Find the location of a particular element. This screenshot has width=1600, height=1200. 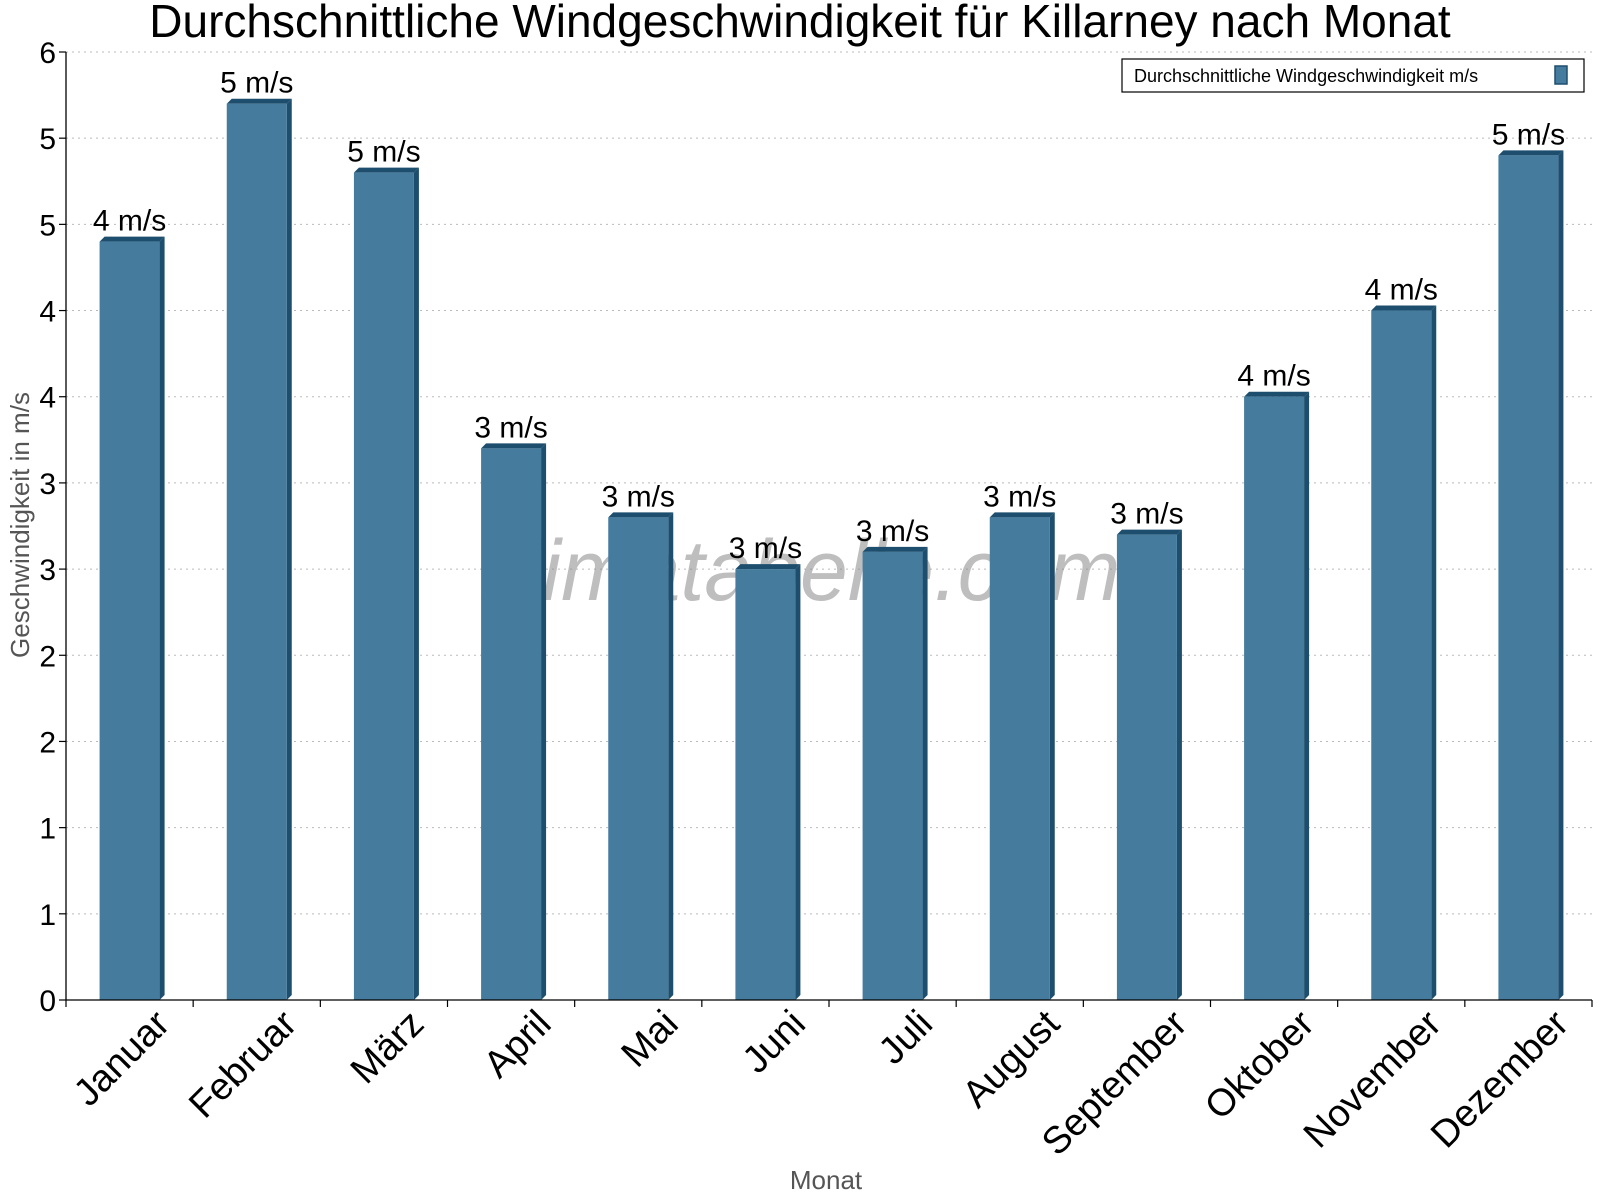

y-tick-label: 6 is located at coordinates (47, 53).